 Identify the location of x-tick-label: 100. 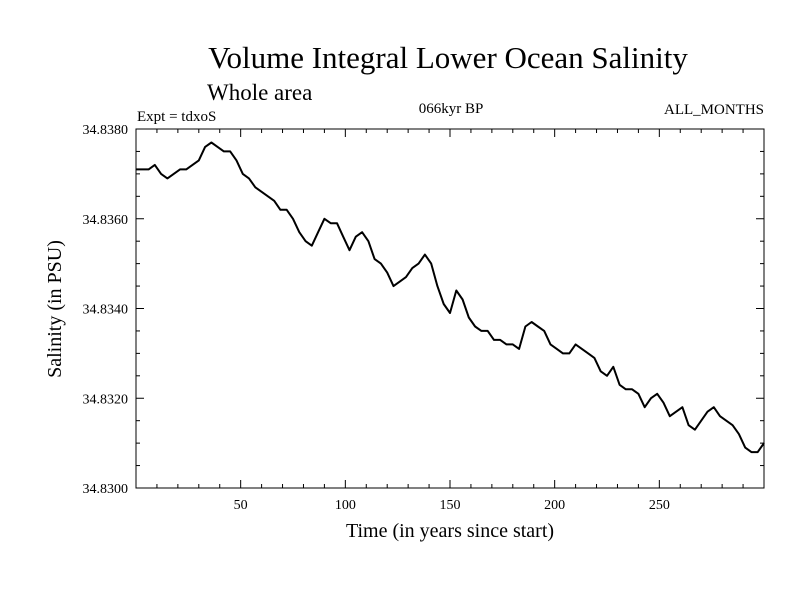
(345, 505).